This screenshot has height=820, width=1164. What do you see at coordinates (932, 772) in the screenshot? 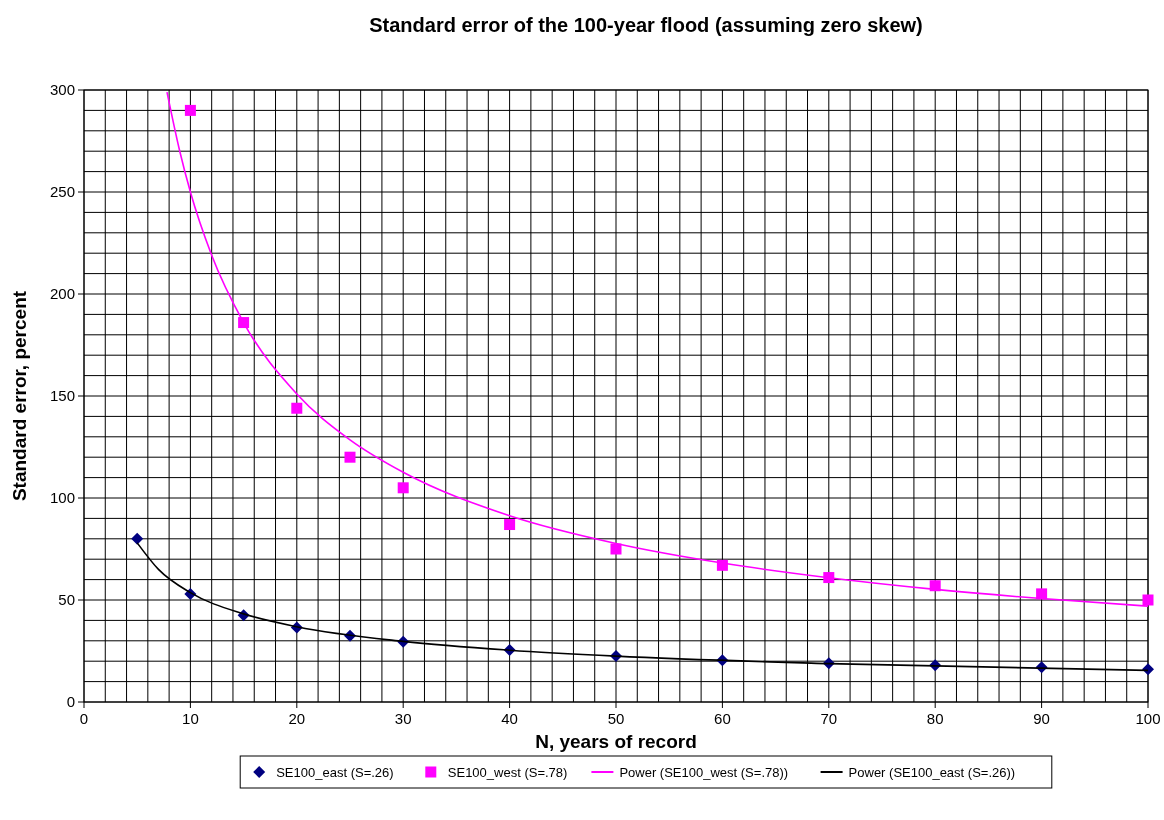
I see `legend-label: Power (SE100_east (S=.26))` at bounding box center [932, 772].